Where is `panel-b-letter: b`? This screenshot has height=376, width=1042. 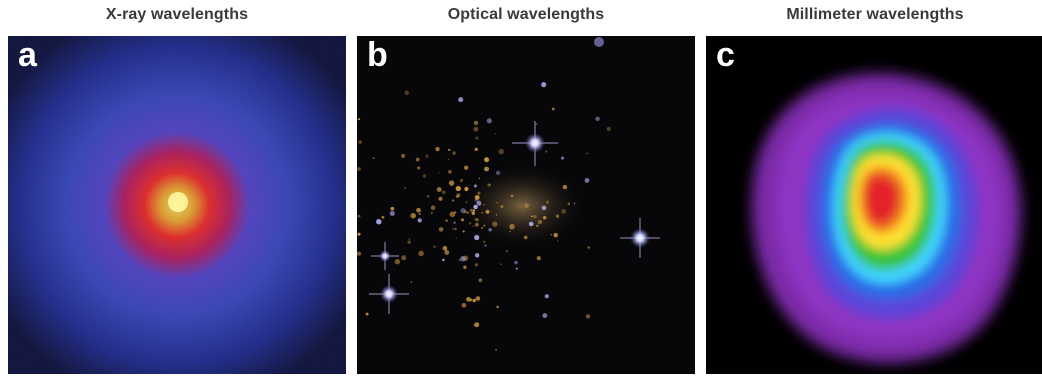
panel-b-letter: b is located at coordinates (377, 55).